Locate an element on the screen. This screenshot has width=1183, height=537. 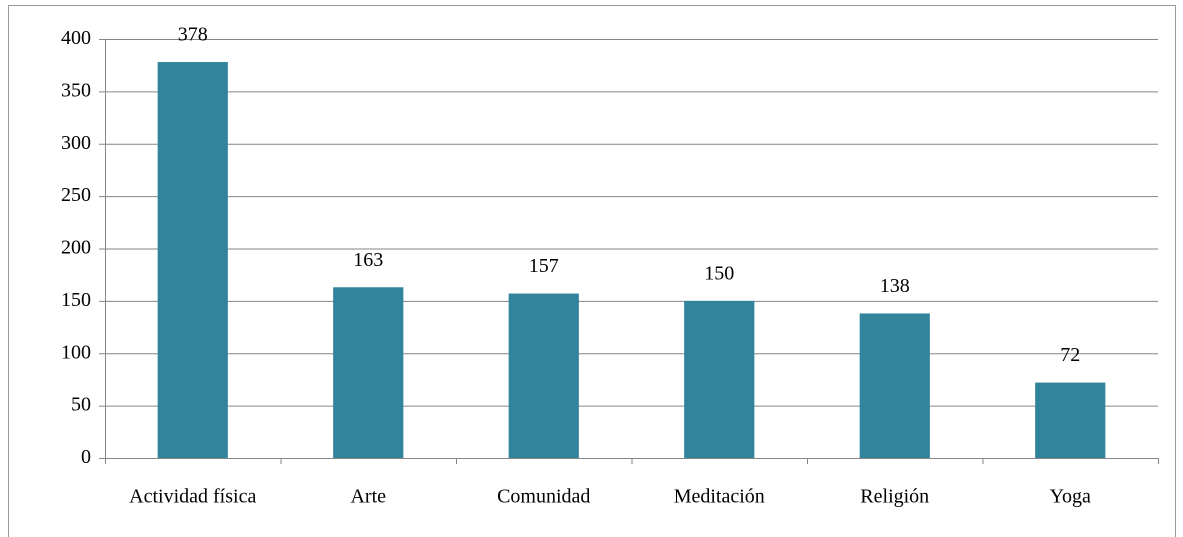
data-label: 150 is located at coordinates (719, 273).